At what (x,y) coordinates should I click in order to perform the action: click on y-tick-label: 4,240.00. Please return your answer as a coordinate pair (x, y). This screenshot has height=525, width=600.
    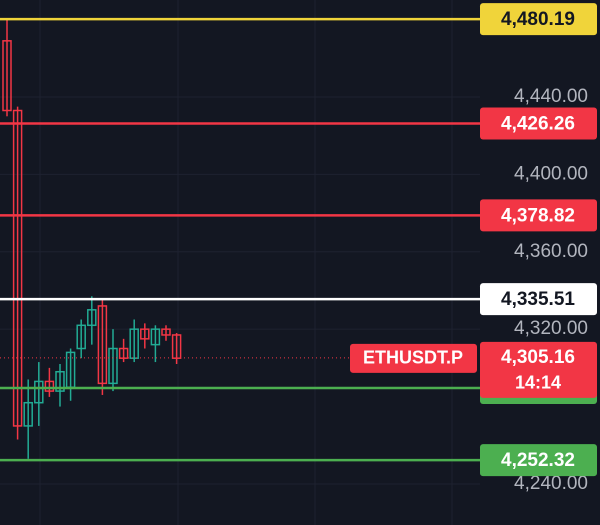
    Looking at the image, I should click on (551, 483).